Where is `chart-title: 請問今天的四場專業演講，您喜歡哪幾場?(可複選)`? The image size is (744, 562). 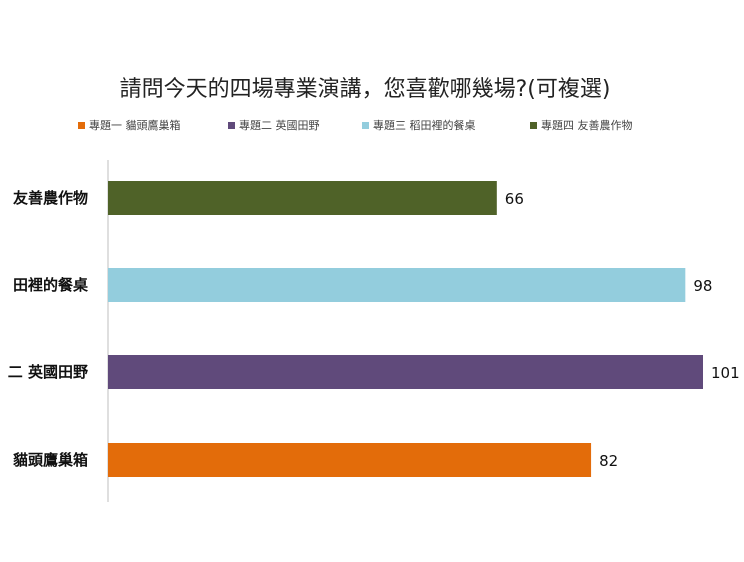
chart-title: 請問今天的四場專業演講，您喜歡哪幾場?(可複選) is located at coordinates (365, 89).